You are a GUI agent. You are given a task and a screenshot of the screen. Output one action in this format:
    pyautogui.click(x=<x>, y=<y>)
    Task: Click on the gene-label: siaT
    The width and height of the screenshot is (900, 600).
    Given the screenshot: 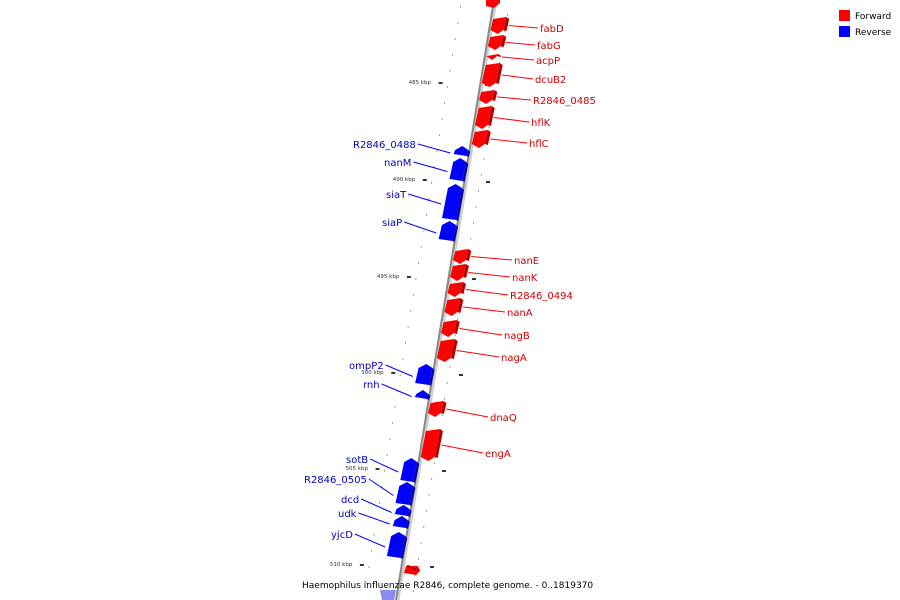 What is the action you would take?
    pyautogui.click(x=396, y=195)
    